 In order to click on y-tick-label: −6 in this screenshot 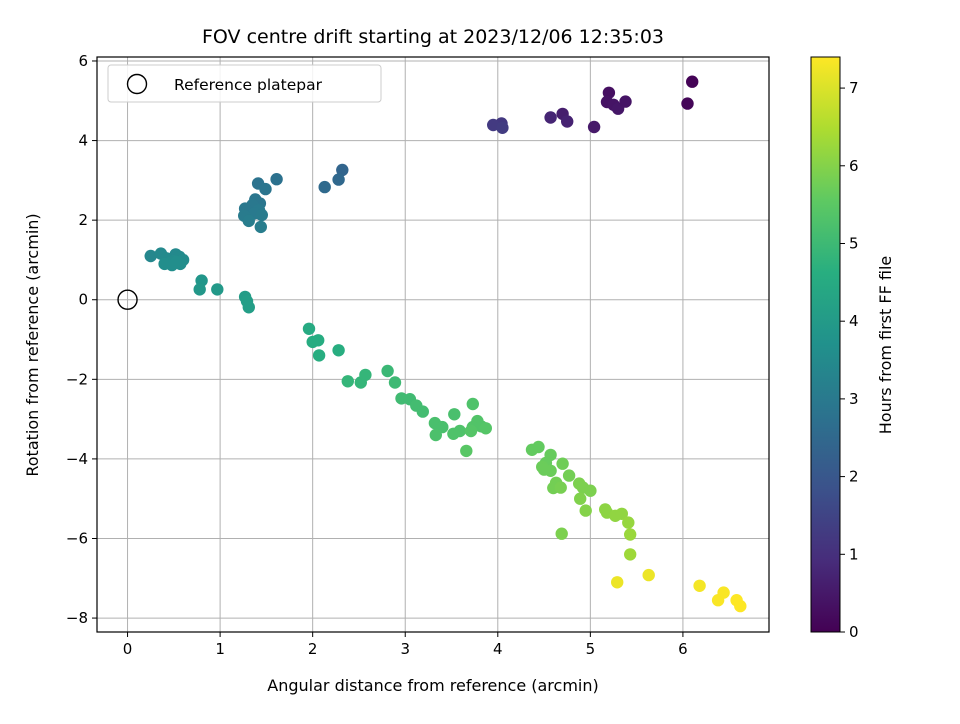, I will do `click(77, 538)`.